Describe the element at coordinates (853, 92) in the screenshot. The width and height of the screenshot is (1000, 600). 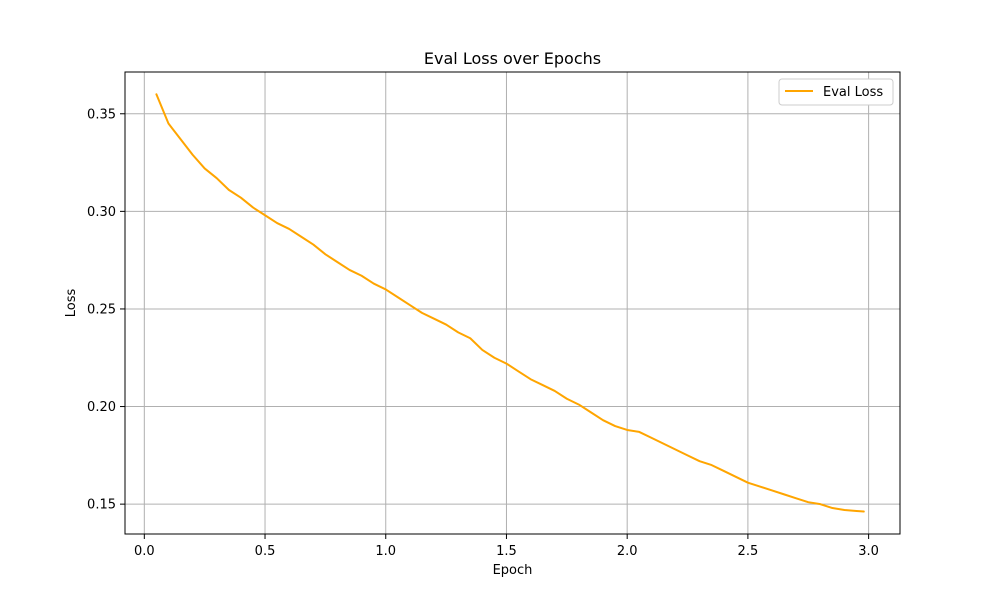
I see `legend-label: Eval Loss` at that location.